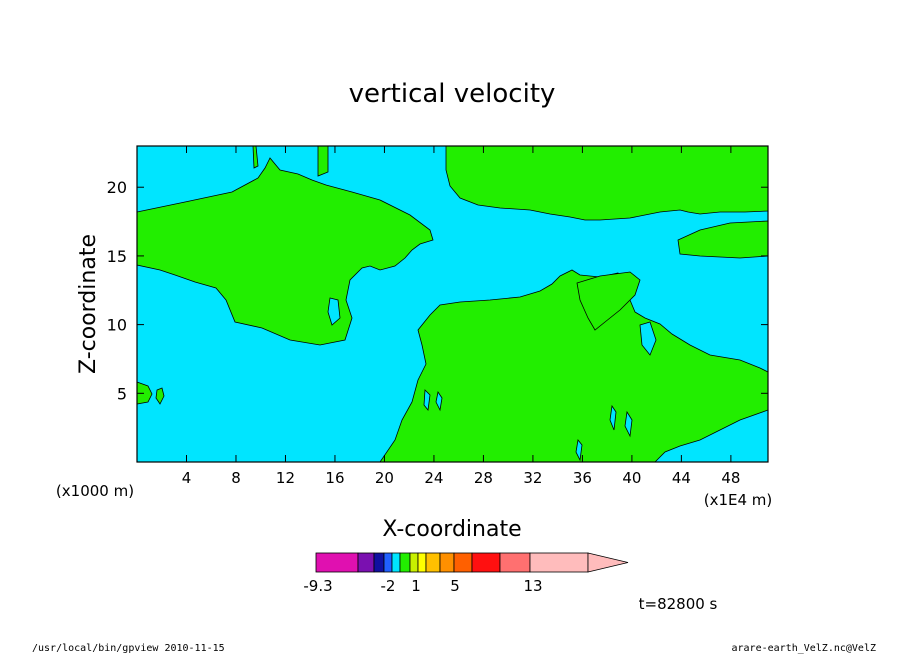  I want to click on footer-left: /usr/local/bin/gpview 2010-11-15, so click(128, 648).